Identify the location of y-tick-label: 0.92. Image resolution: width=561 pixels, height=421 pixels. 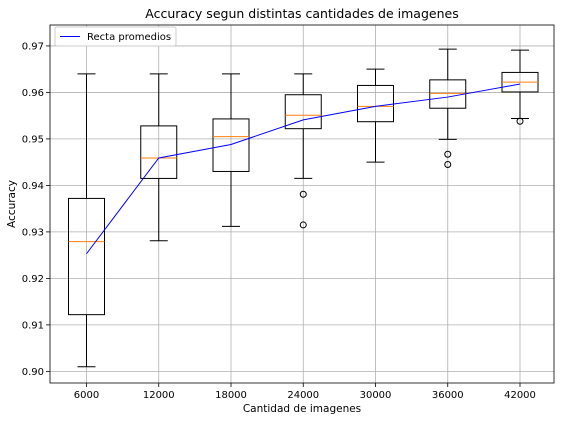
(33, 279).